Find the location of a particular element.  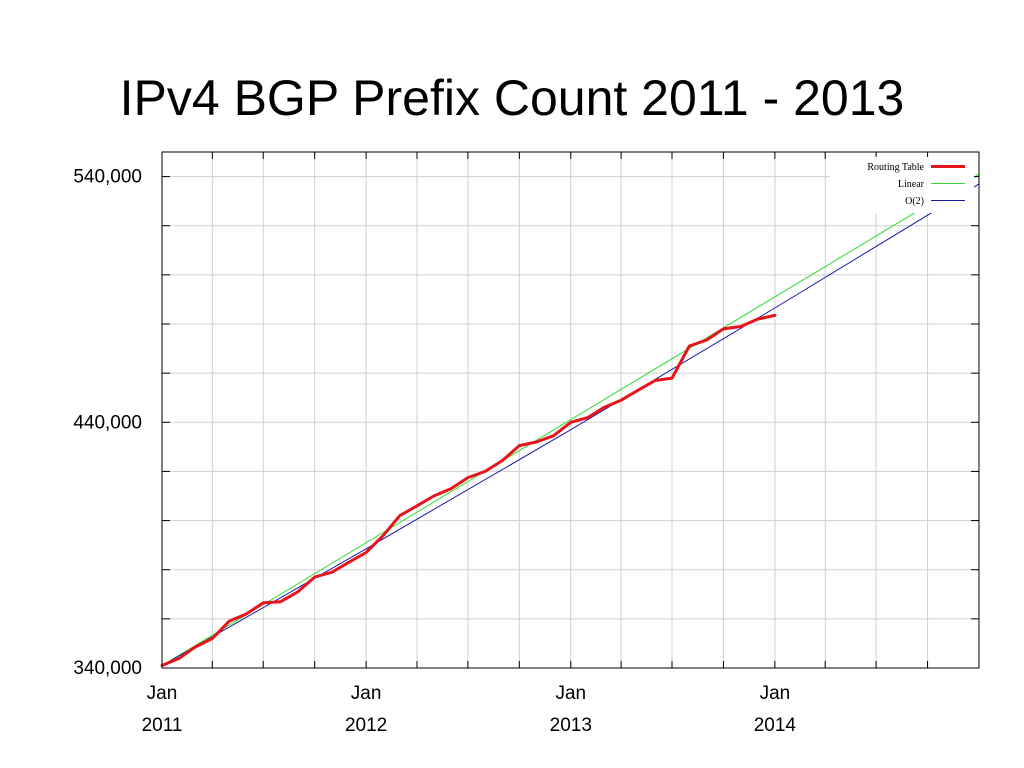

y-tick-label: 340,000 is located at coordinates (107, 668).